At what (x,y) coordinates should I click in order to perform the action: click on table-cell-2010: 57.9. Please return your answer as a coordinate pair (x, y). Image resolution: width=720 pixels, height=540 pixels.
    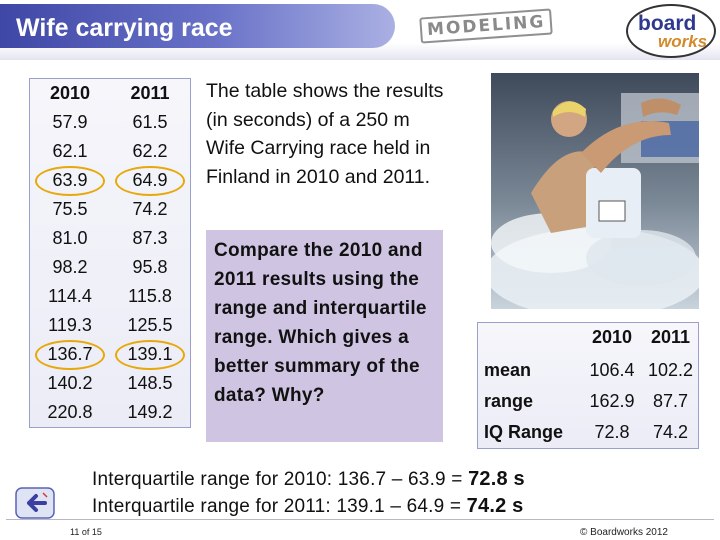
    Looking at the image, I should click on (70, 122).